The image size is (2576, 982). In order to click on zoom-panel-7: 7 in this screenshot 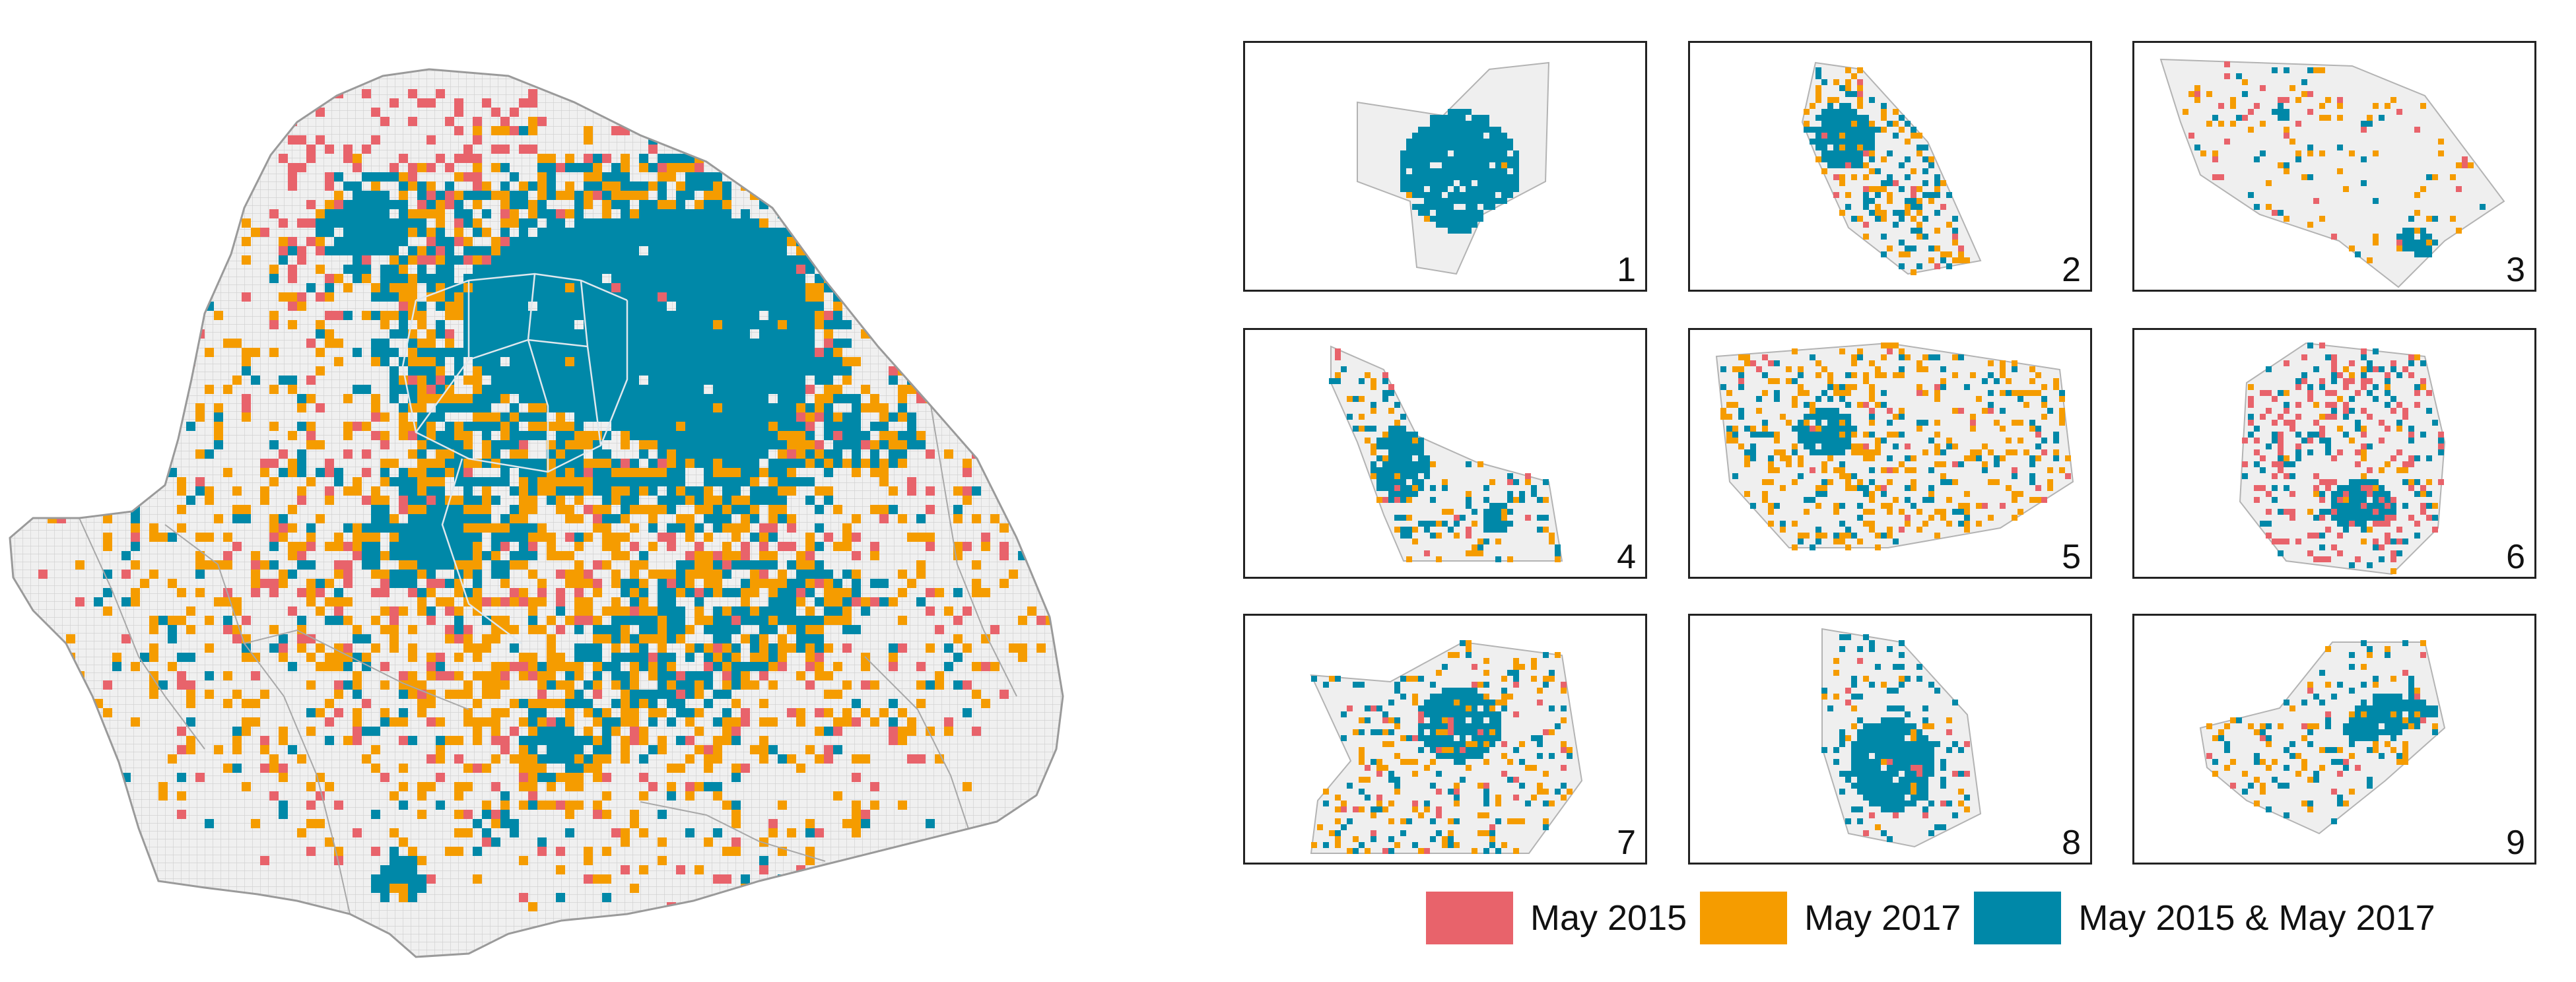, I will do `click(1445, 739)`.